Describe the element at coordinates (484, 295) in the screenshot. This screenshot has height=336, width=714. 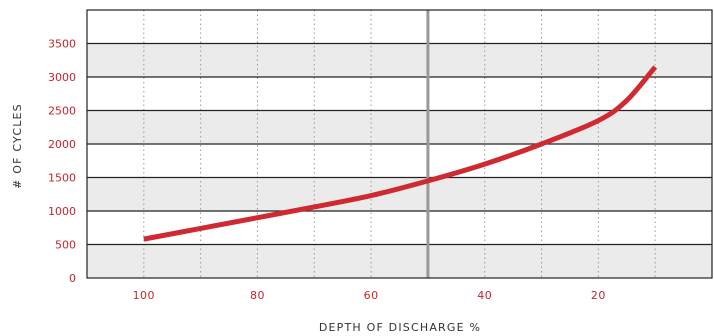
I see `x-tick-label: 40` at that location.